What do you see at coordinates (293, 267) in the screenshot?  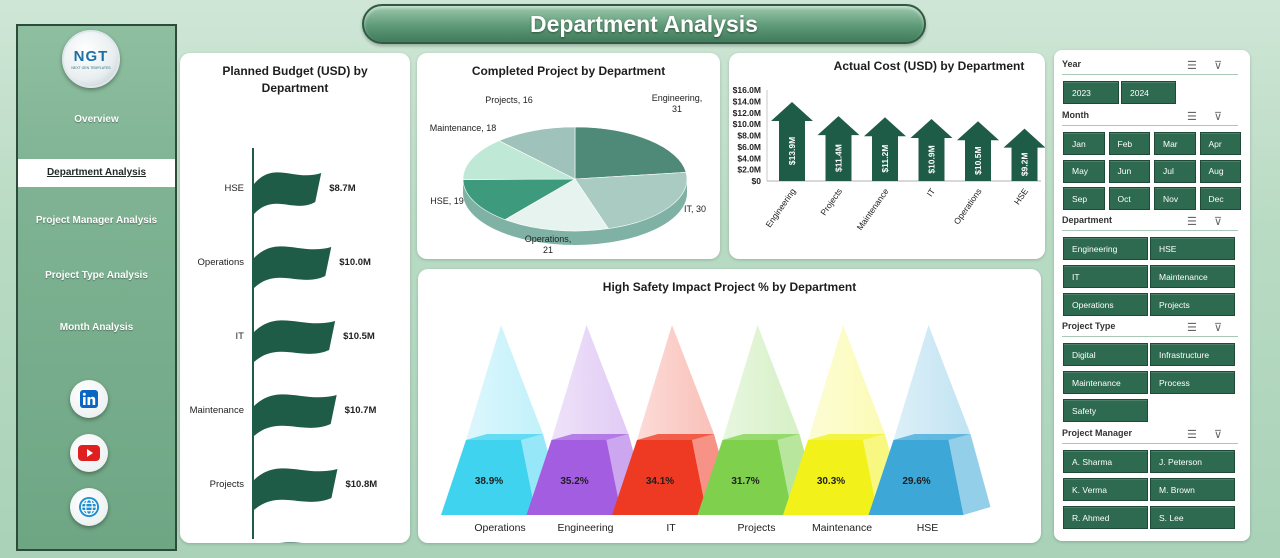 I see `budget-bar-operations` at bounding box center [293, 267].